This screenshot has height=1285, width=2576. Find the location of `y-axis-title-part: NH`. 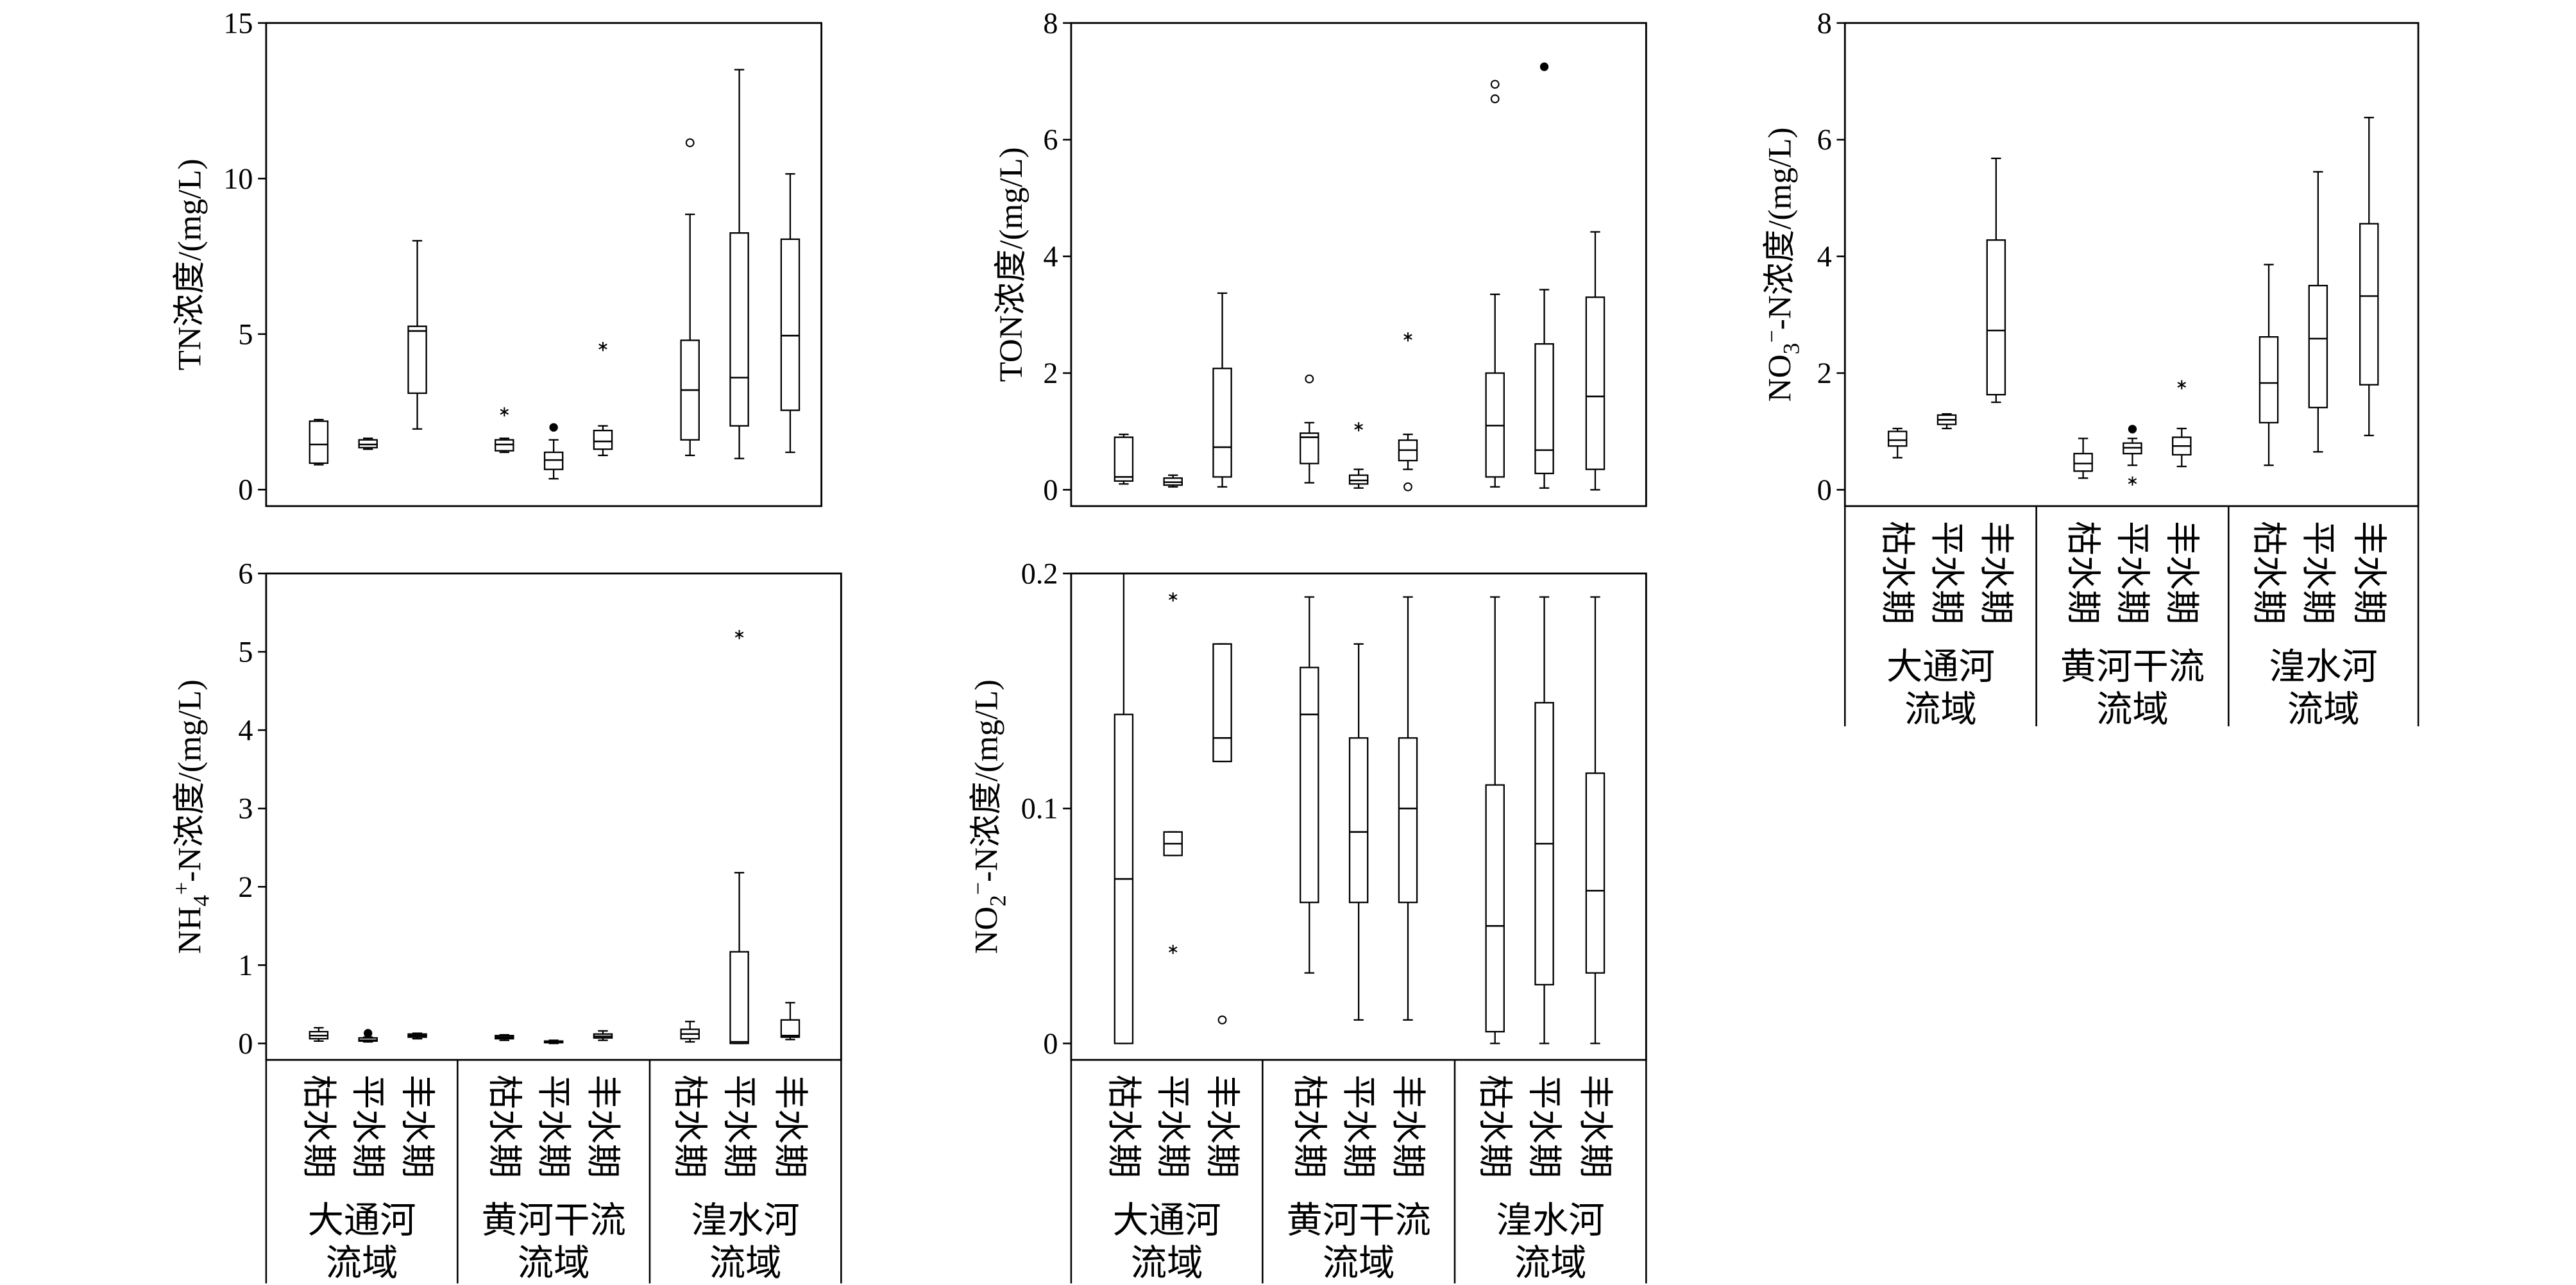

y-axis-title-part: NH is located at coordinates (189, 930).